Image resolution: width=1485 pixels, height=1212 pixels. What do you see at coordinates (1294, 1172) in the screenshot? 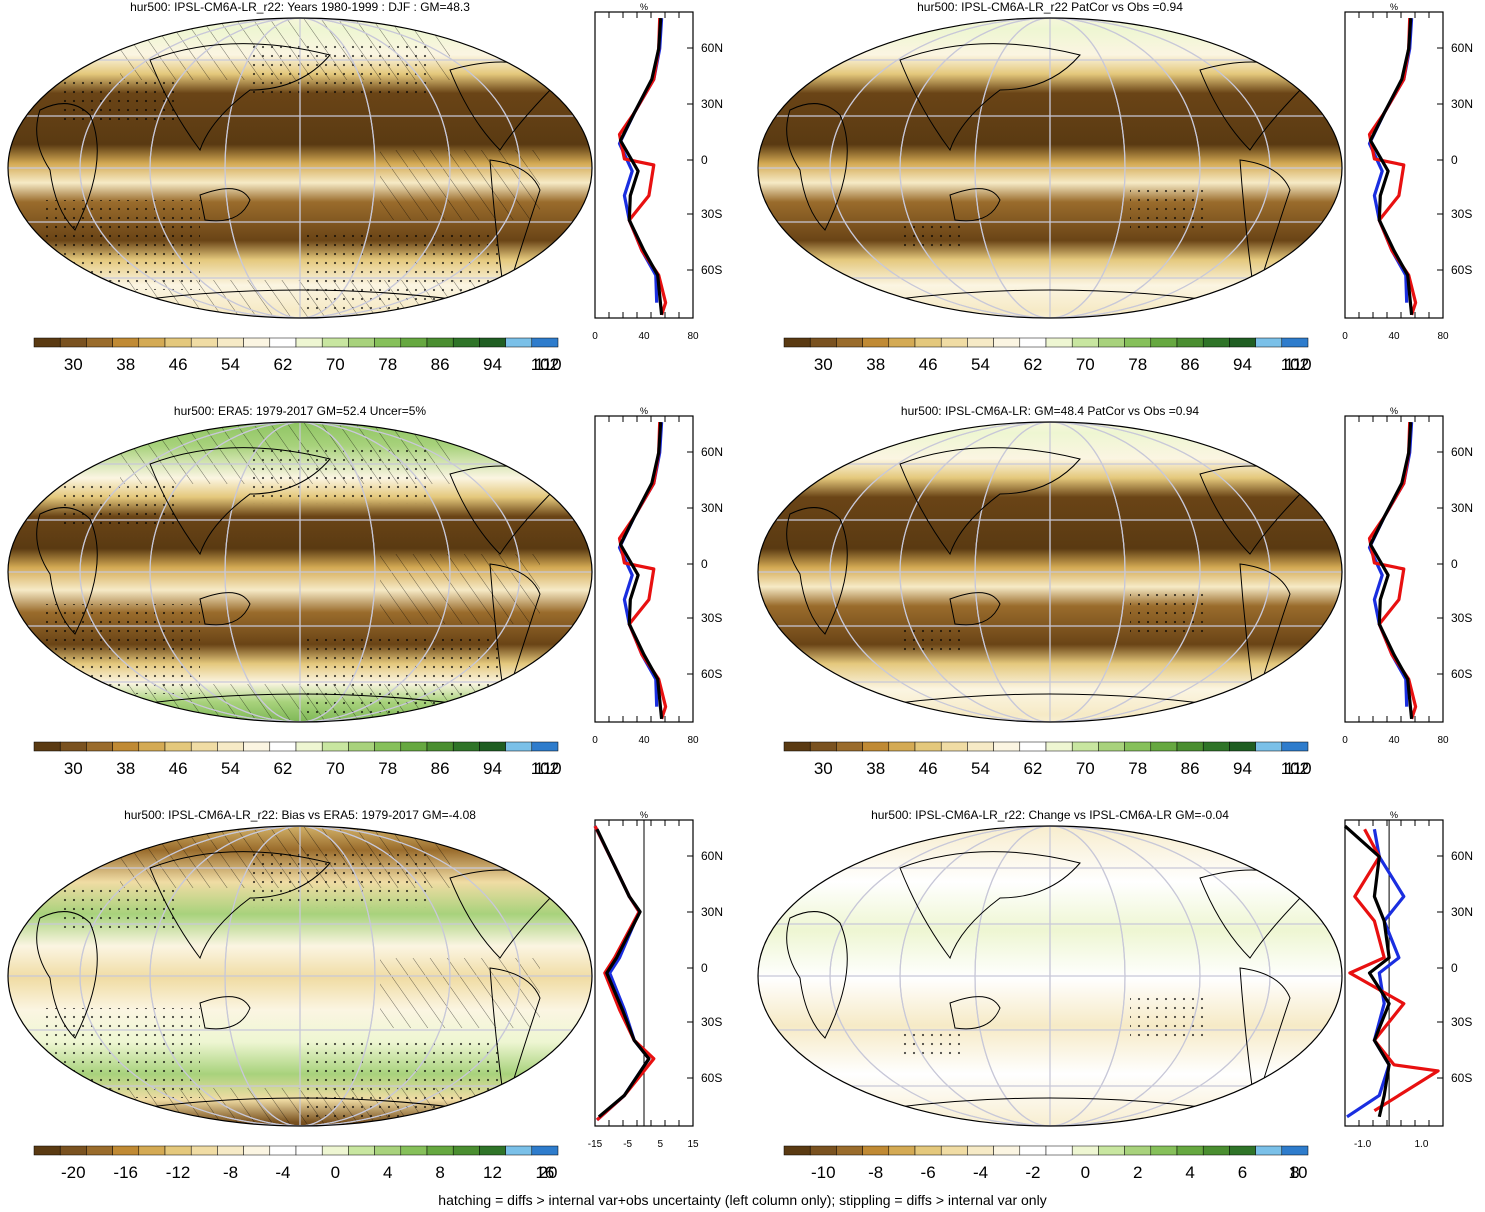
I see `colorbar-label: 8` at bounding box center [1294, 1172].